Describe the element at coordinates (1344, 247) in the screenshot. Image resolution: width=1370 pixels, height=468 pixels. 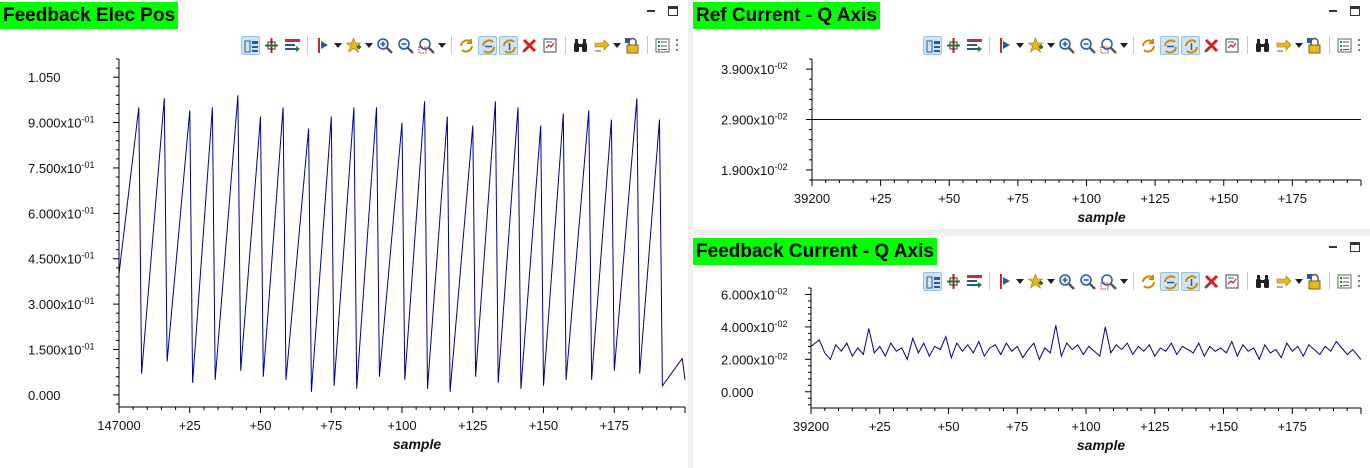
I see `window-controls` at that location.